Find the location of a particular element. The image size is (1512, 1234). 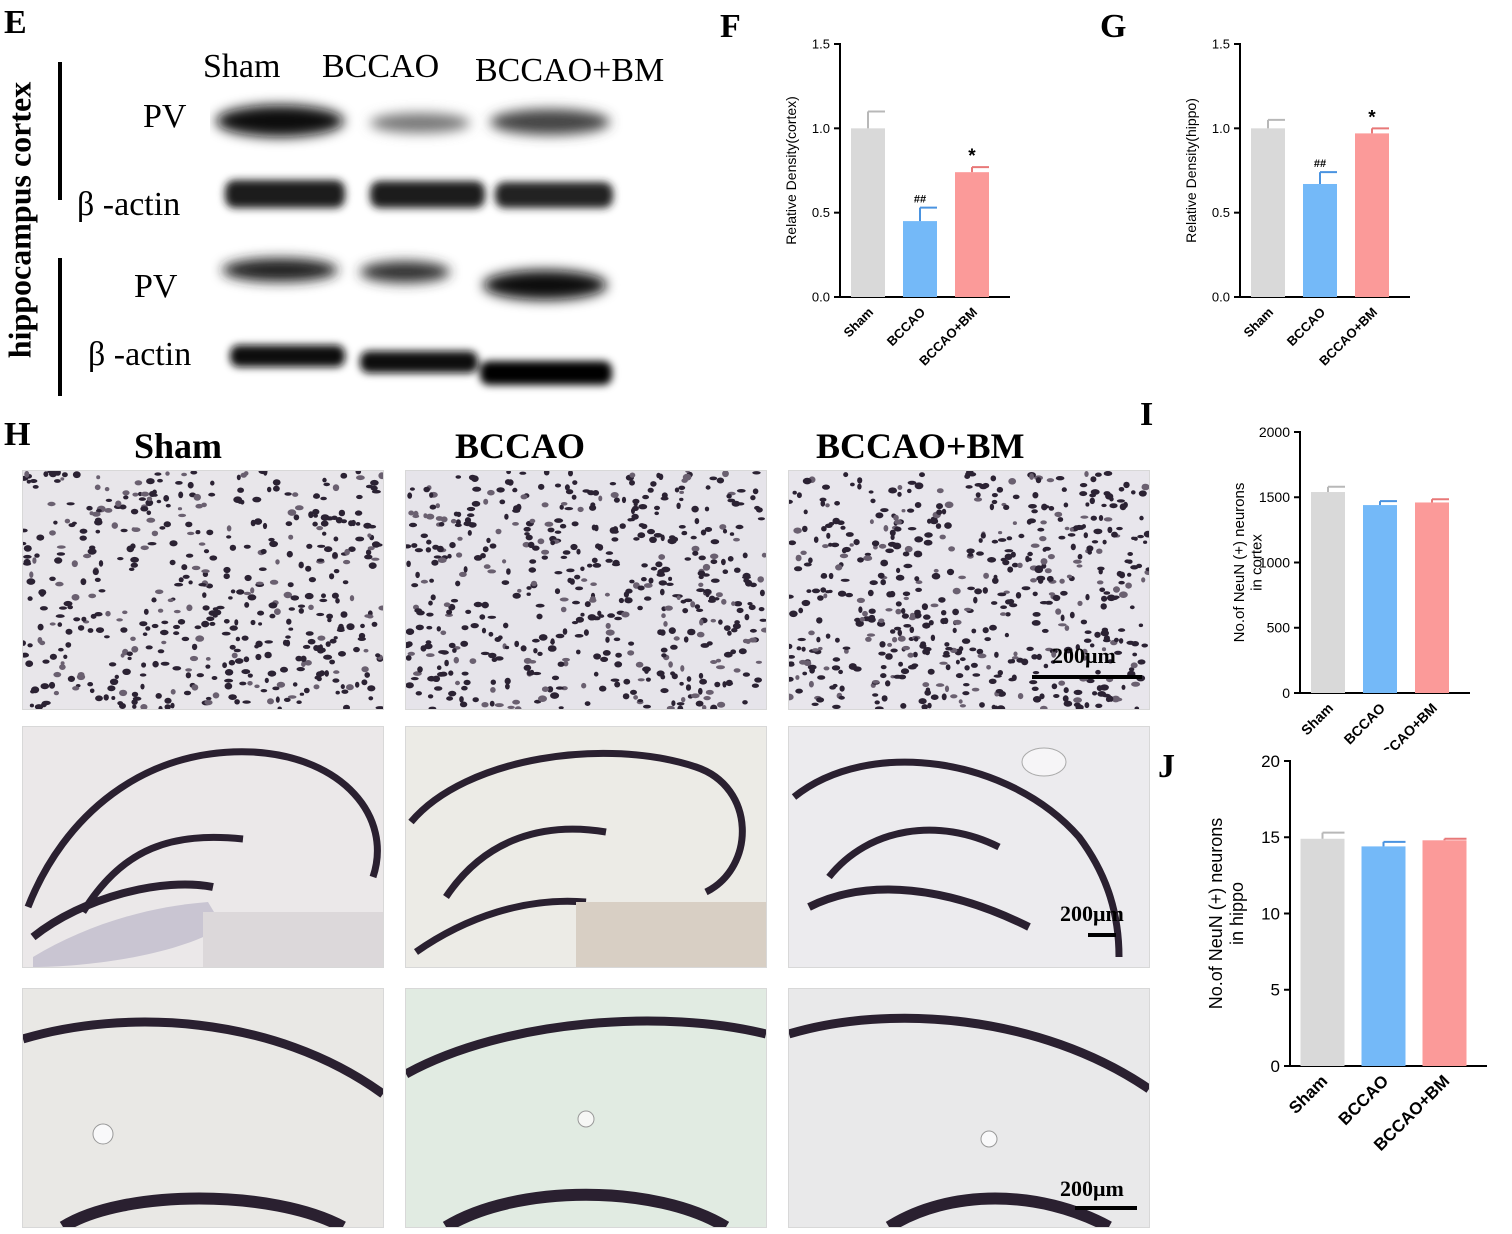

region-label-column: hippocampus cortex is located at coordinates (20, 220).